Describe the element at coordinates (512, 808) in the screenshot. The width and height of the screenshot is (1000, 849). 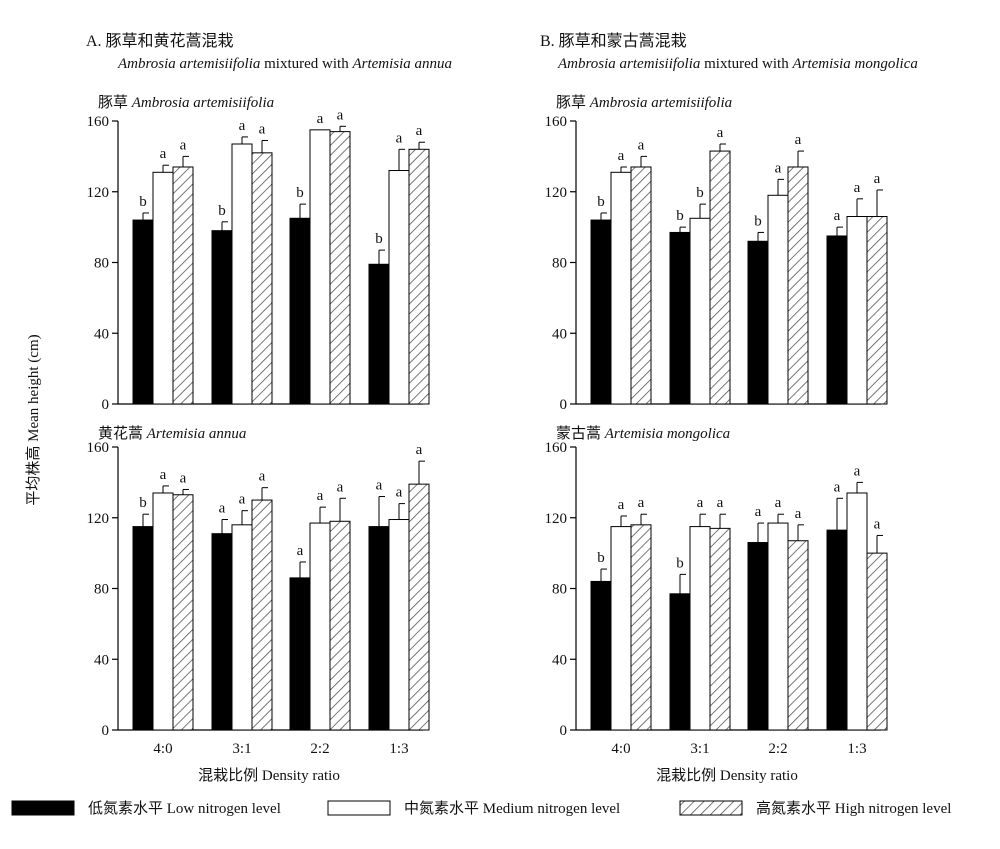
I see `legend-label-medium: 中氮素水平 Medium nitrogen level` at that location.